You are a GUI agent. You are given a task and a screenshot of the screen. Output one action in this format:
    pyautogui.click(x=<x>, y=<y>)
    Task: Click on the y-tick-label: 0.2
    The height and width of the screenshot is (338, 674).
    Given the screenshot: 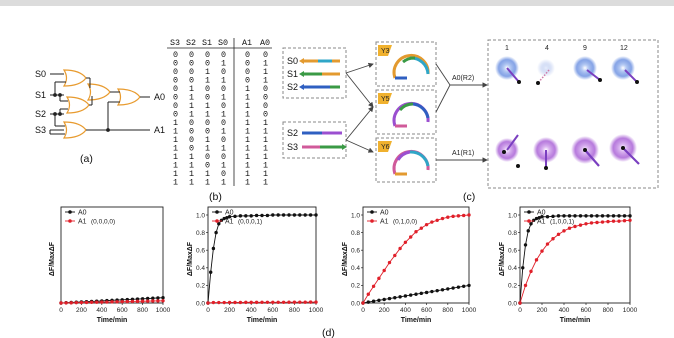 What is the action you would take?
    pyautogui.click(x=512, y=286)
    